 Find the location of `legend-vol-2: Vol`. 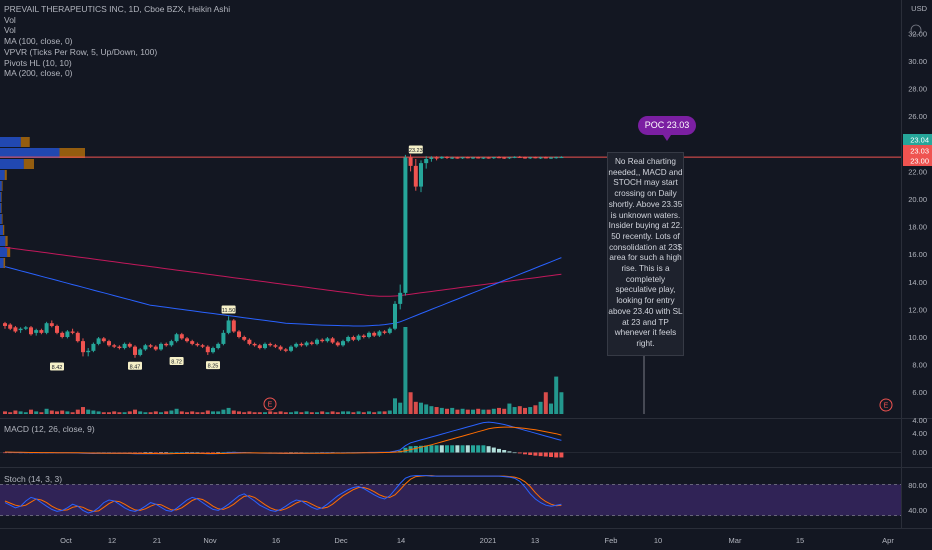

legend-vol-2: Vol is located at coordinates (10, 30).